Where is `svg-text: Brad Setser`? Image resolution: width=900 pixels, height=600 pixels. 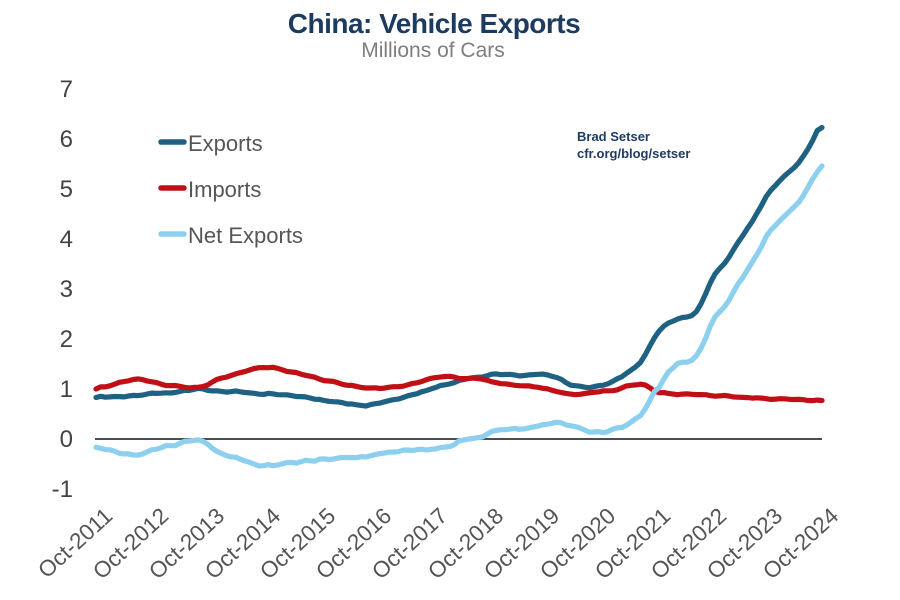
svg-text: Brad Setser is located at coordinates (613, 136).